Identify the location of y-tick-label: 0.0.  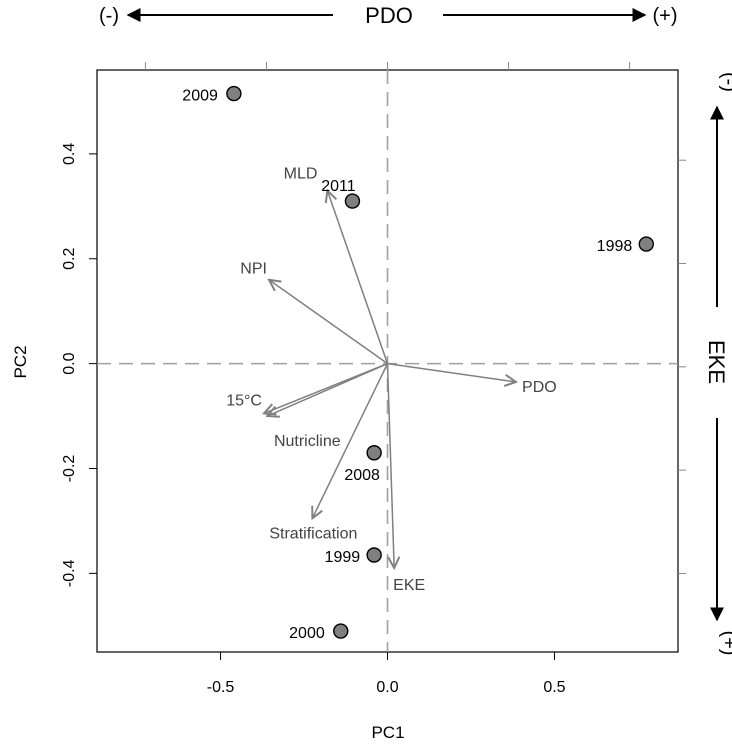
(69, 363).